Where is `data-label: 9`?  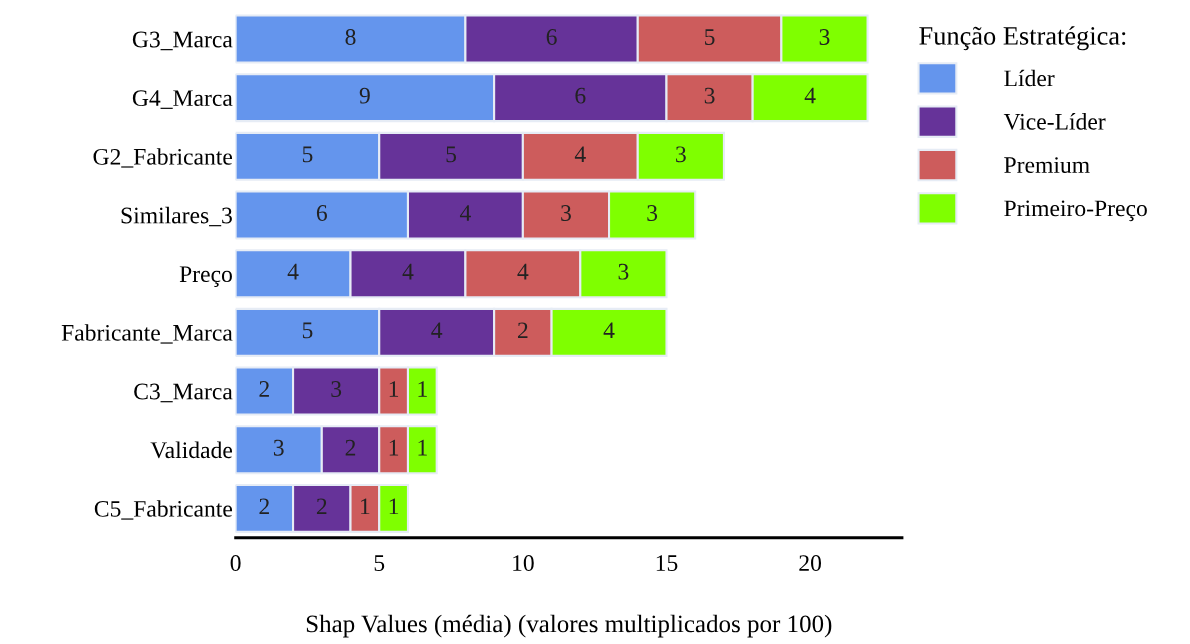 data-label: 9 is located at coordinates (364, 95).